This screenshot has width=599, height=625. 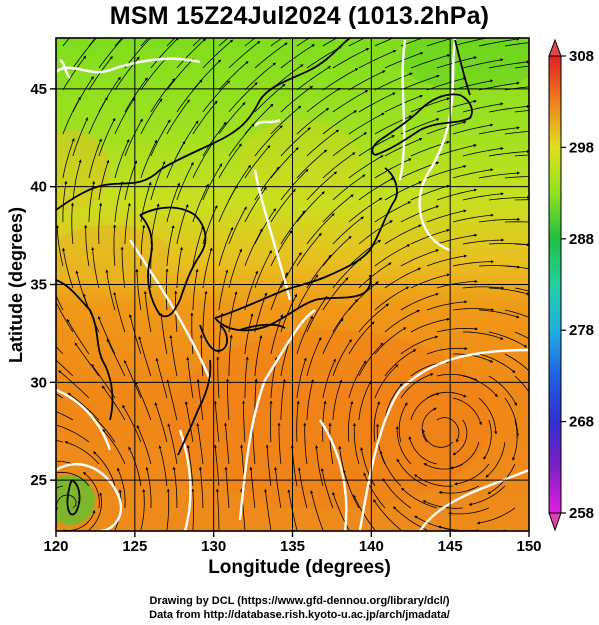 What do you see at coordinates (299, 16) in the screenshot?
I see `map-title: MSM 15Z24Jul2024 (1013.2hPa)` at bounding box center [299, 16].